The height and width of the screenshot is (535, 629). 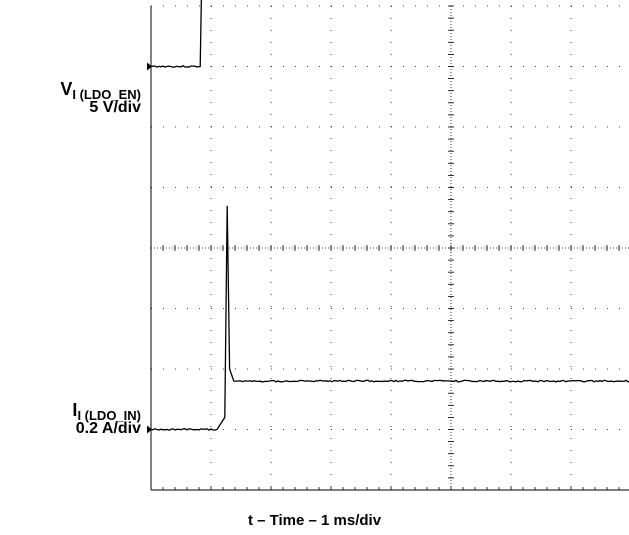 What do you see at coordinates (75, 410) in the screenshot?
I see `ch2-label-main: I` at bounding box center [75, 410].